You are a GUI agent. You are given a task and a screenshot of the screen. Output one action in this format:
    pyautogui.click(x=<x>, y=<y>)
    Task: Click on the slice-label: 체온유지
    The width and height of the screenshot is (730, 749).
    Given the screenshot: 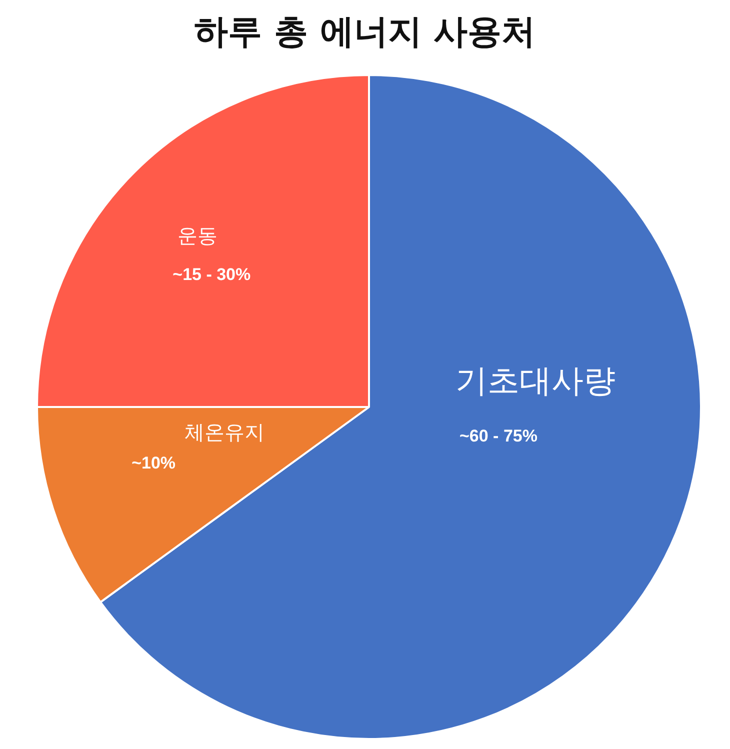 What is the action you would take?
    pyautogui.click(x=224, y=432)
    